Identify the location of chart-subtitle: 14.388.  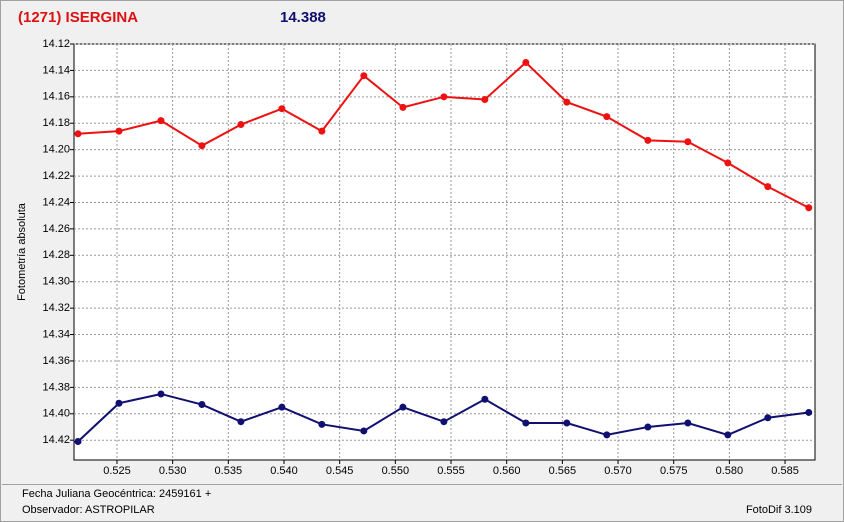
(303, 17).